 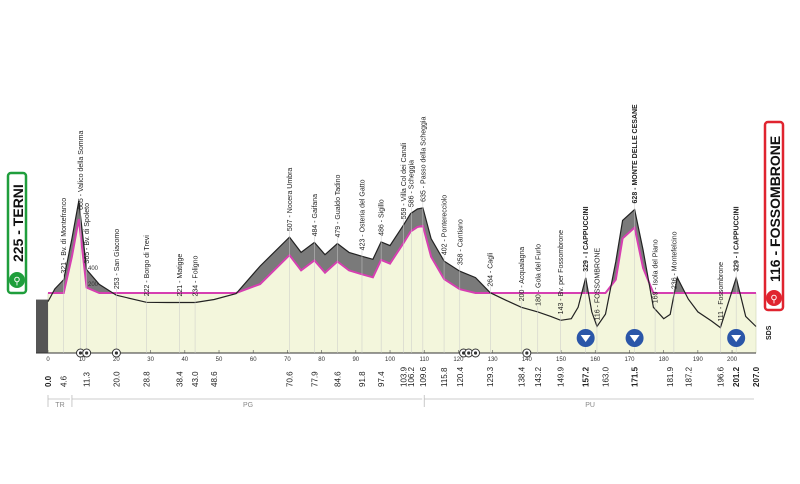 I want to click on x-tick-label: 160, so click(x=595, y=360).